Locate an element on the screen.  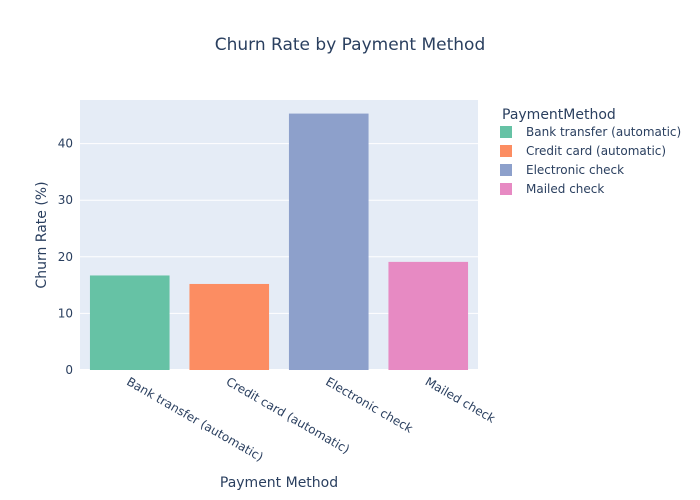
y-axis-ticks: 0 10 20 30 40 is located at coordinates (65, 257).